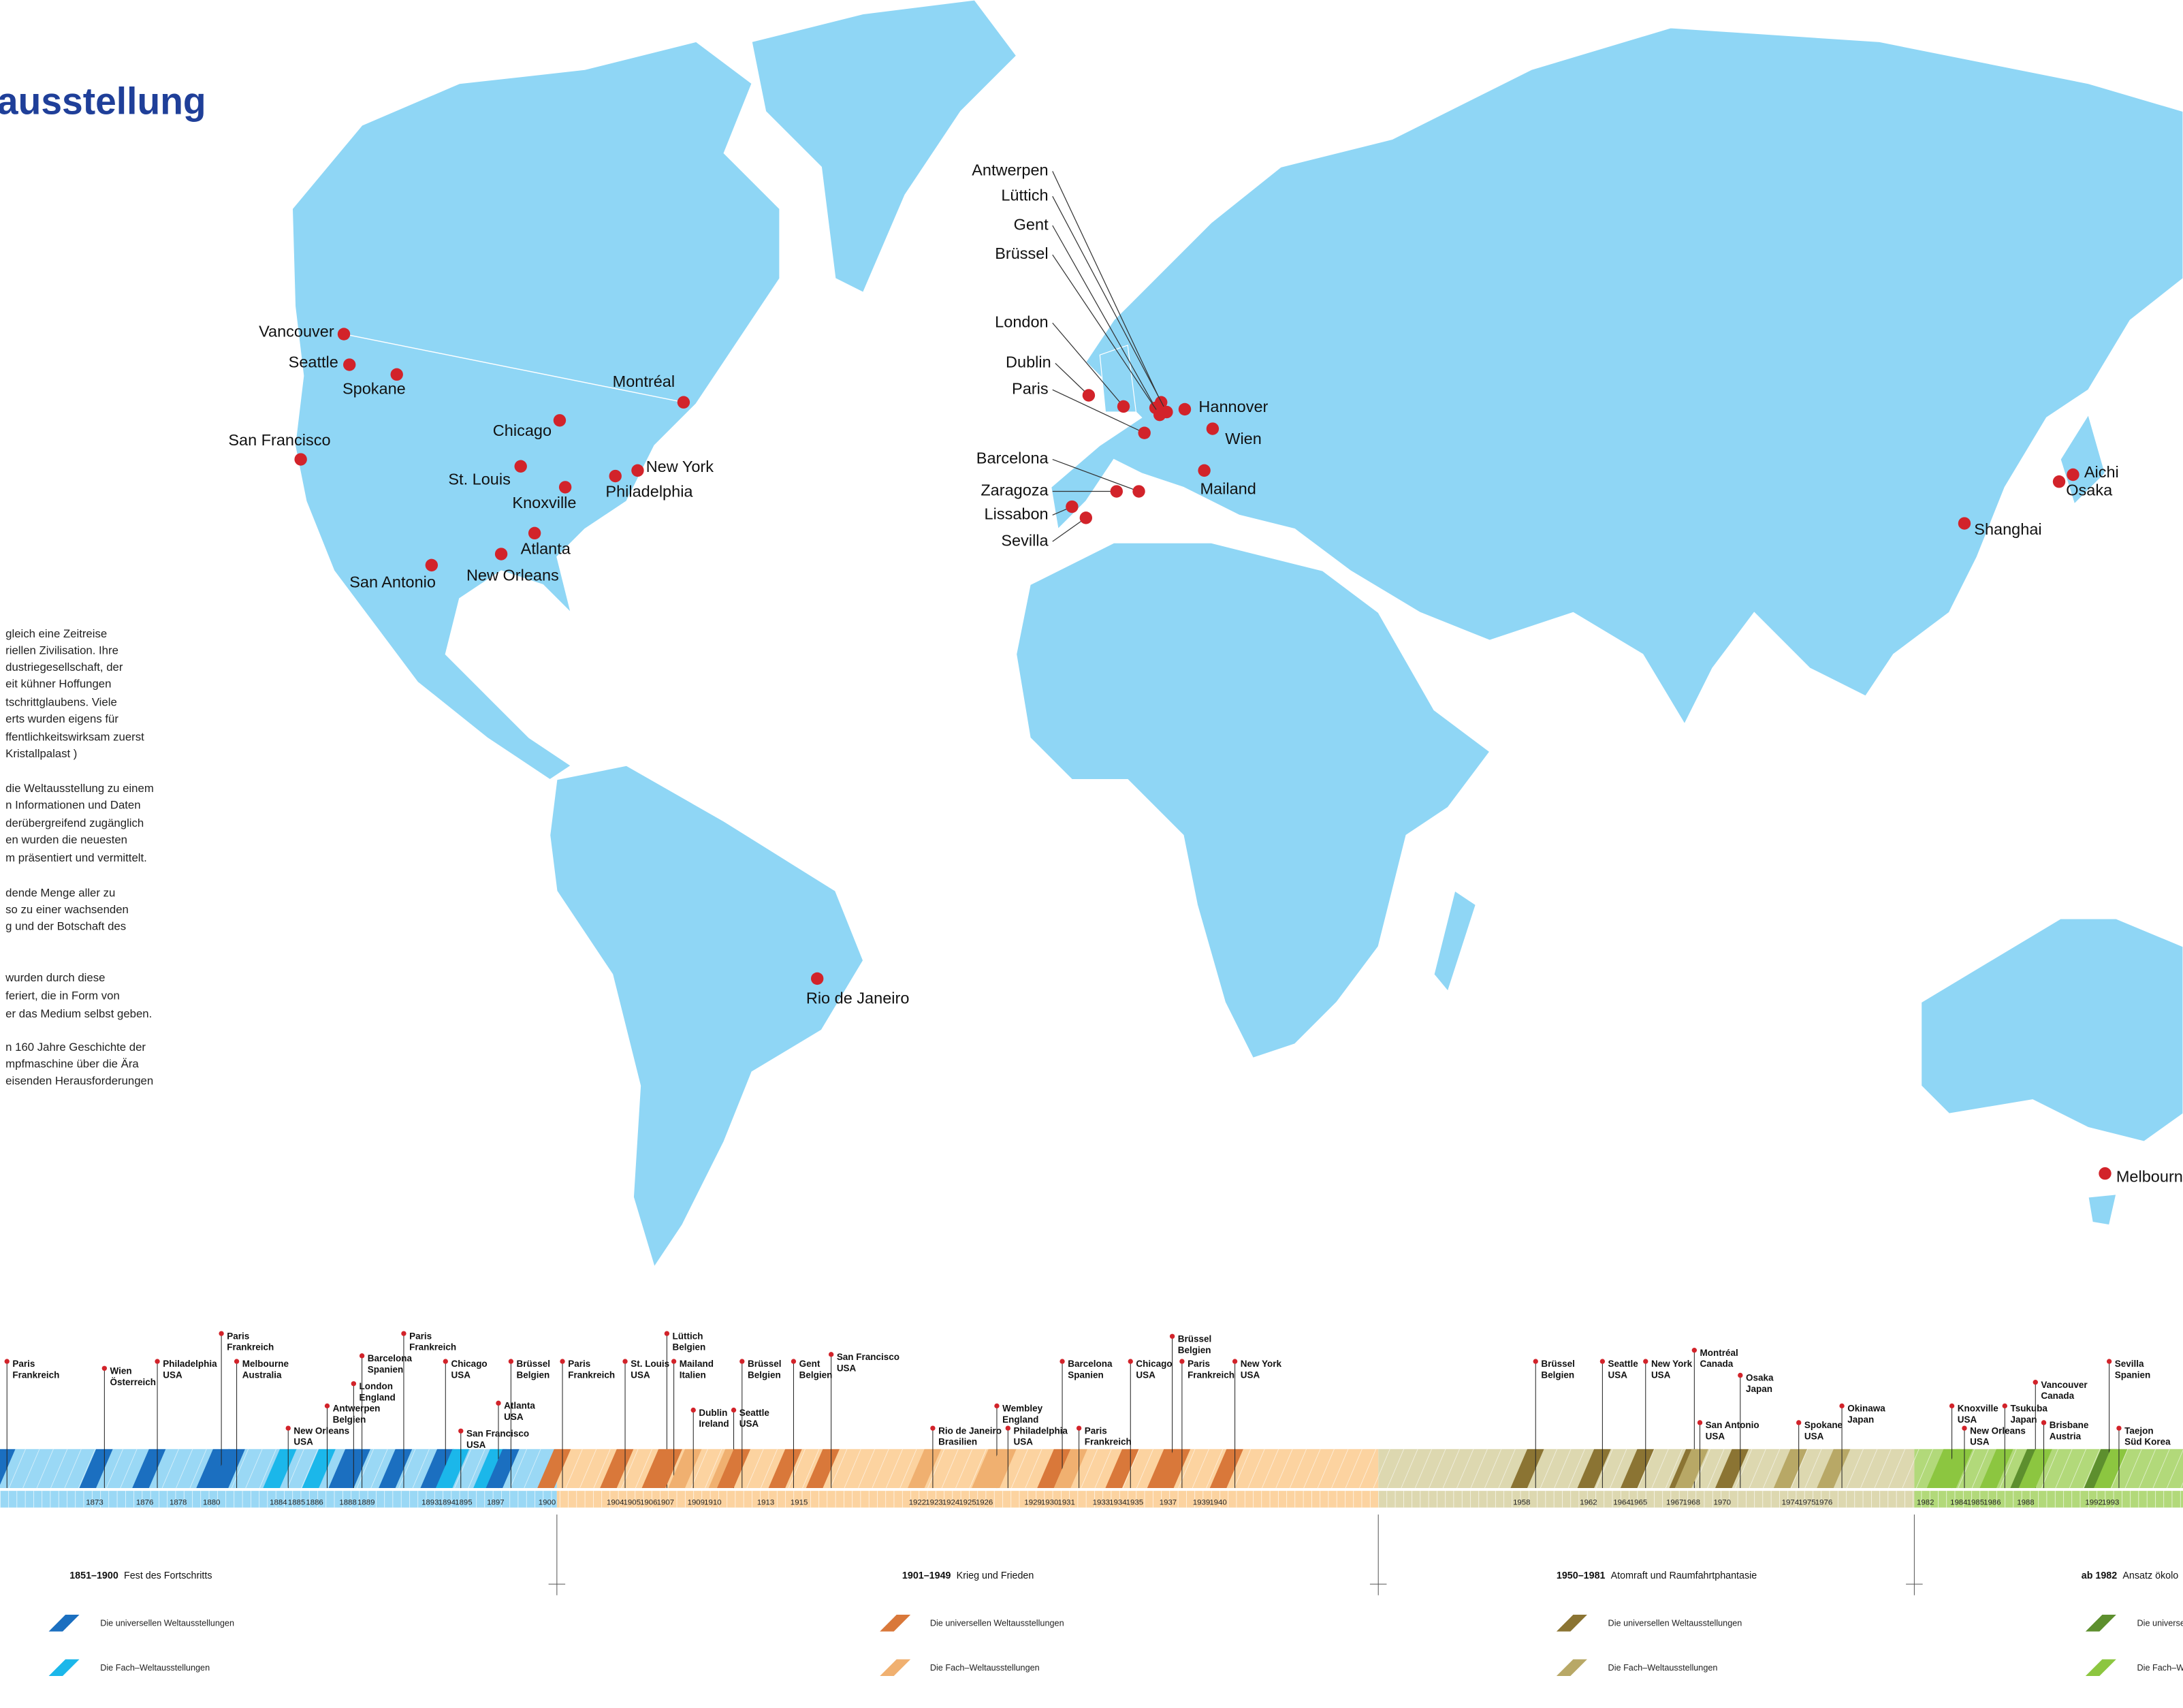 This screenshot has height=1708, width=2183. Describe the element at coordinates (72, 805) in the screenshot. I see `intro-line: n Informationen und Daten` at that location.